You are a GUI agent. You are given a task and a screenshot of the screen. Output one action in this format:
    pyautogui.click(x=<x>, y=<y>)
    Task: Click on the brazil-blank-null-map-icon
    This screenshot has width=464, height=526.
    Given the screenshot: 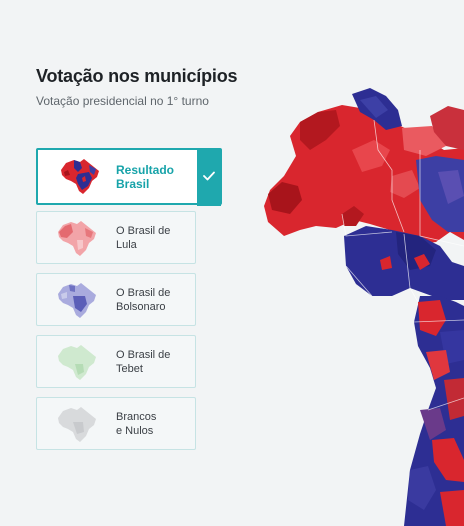 What is the action you would take?
    pyautogui.click(x=76, y=424)
    